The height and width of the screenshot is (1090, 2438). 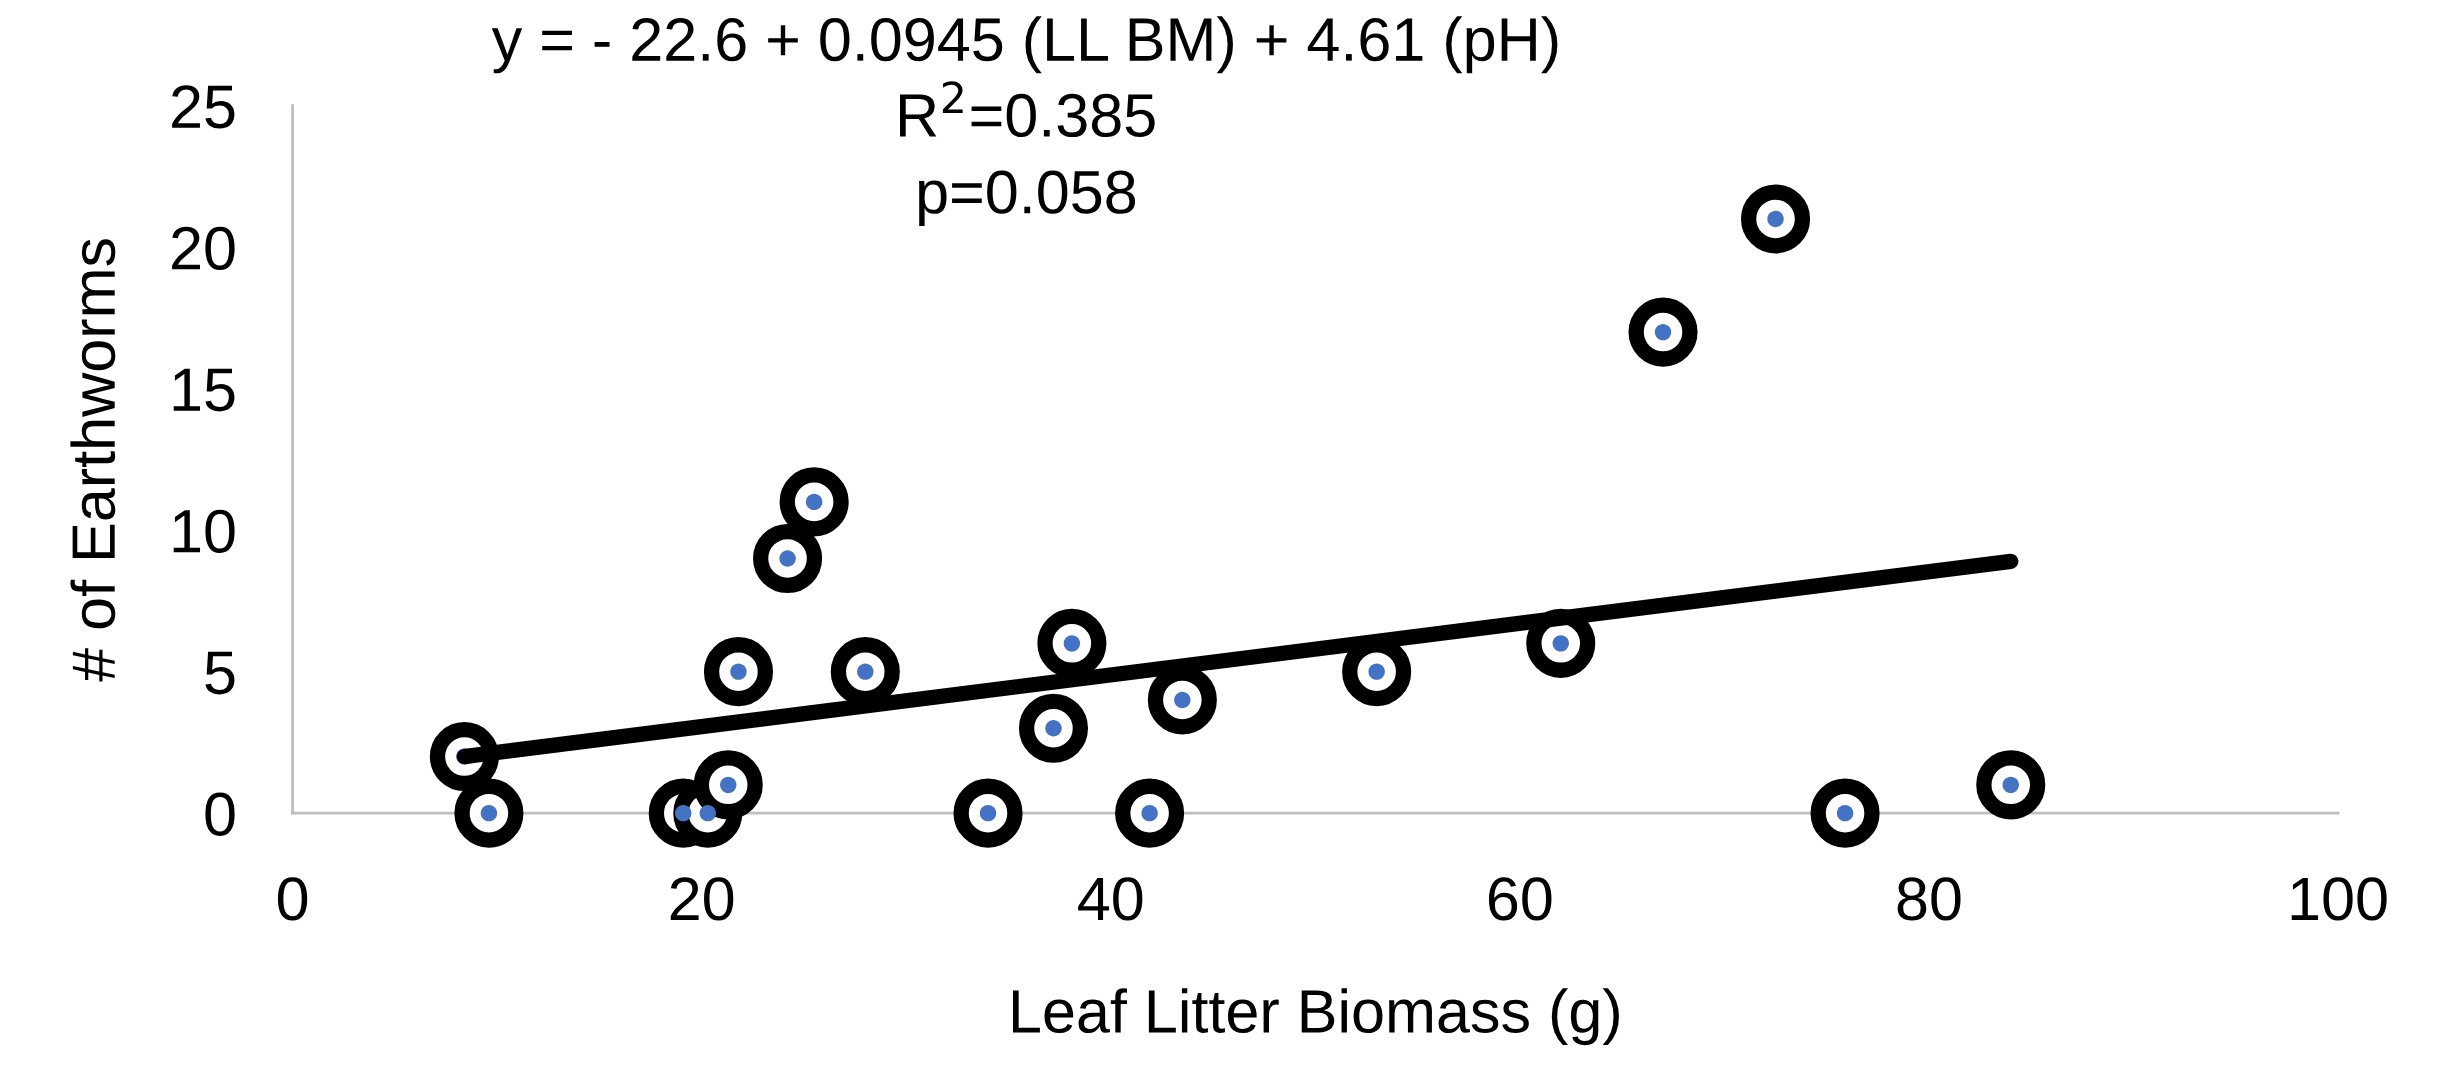 I want to click on y-axis-title: # of Earthworms, so click(x=93, y=460).